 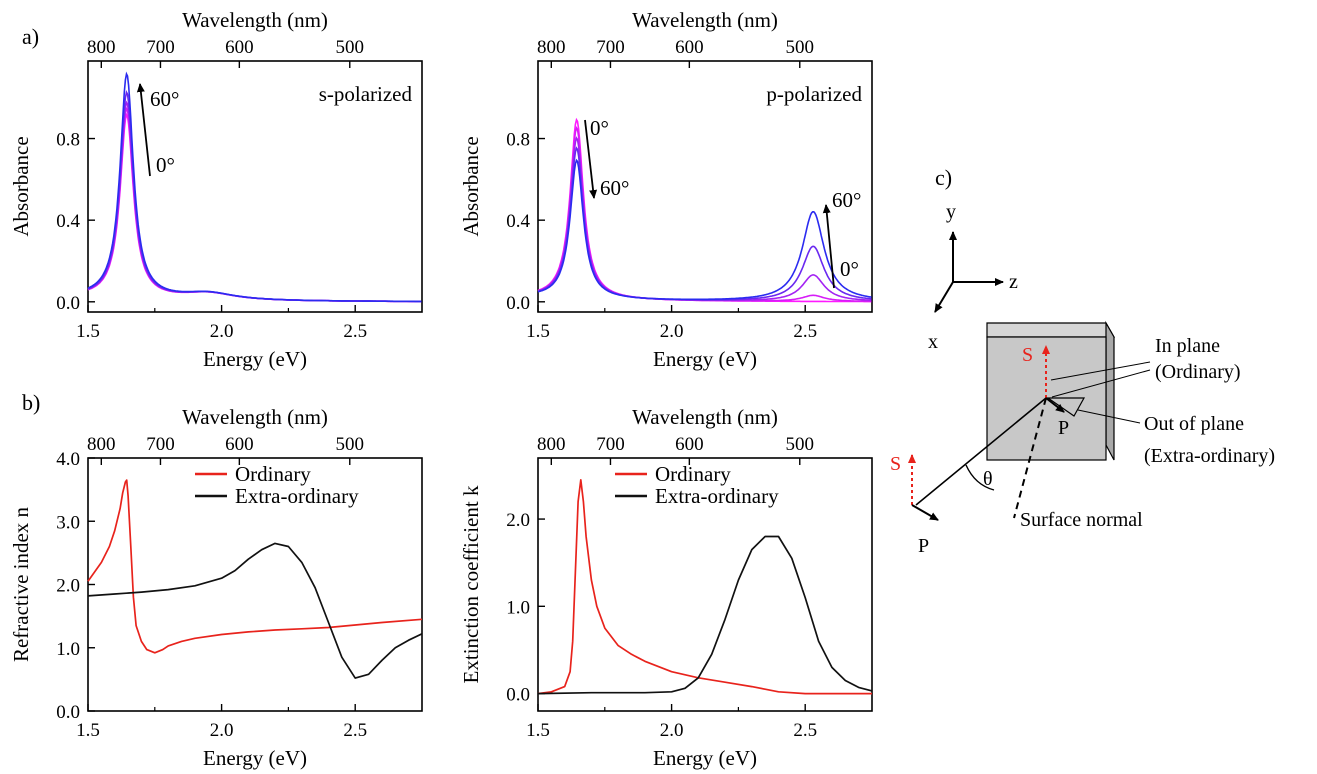 I want to click on axis-x-label: x, so click(x=933, y=342).